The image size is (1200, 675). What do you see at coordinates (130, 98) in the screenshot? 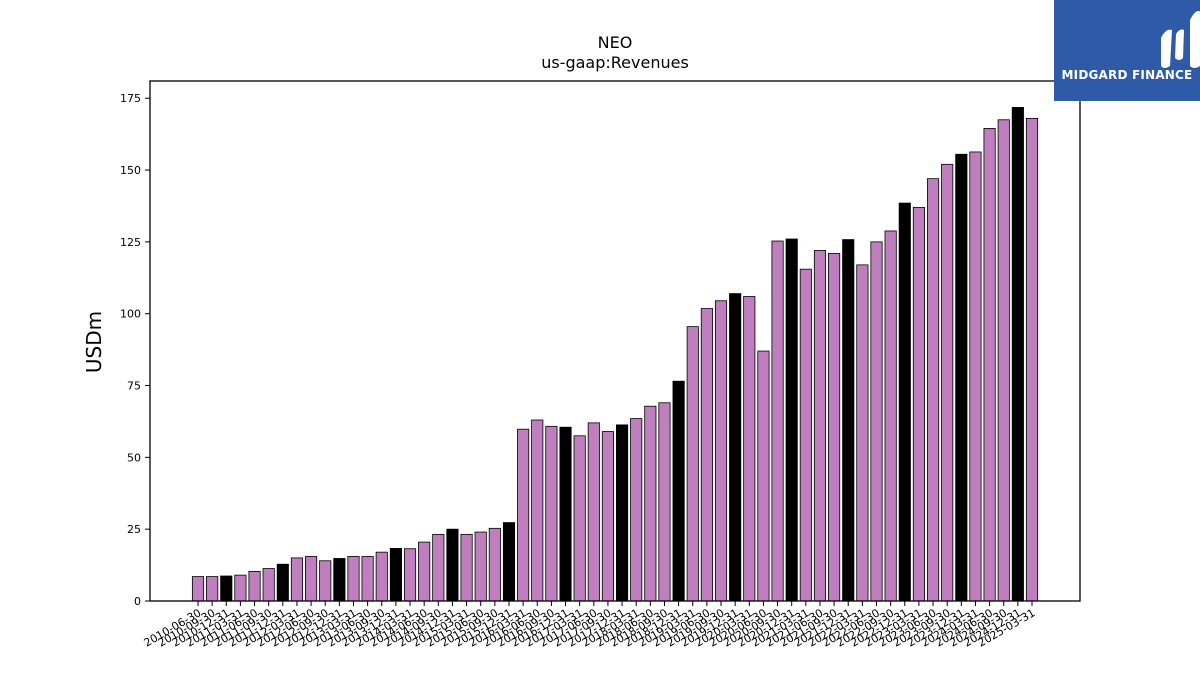
I see `y-tick-label: 175` at bounding box center [130, 98].